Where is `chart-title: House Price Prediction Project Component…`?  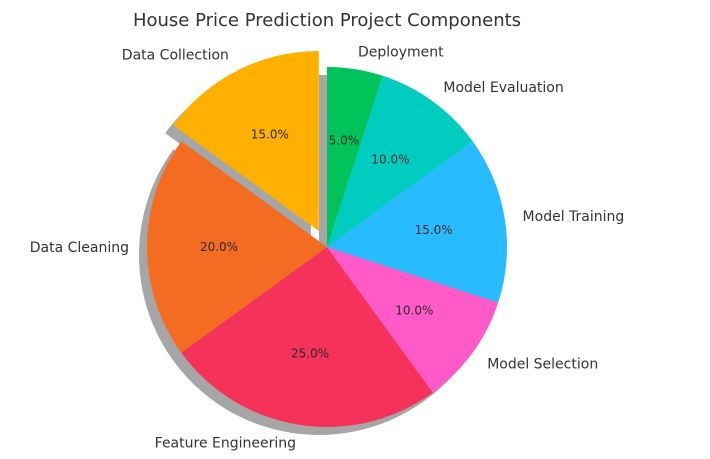 chart-title: House Price Prediction Project Component… is located at coordinates (327, 20).